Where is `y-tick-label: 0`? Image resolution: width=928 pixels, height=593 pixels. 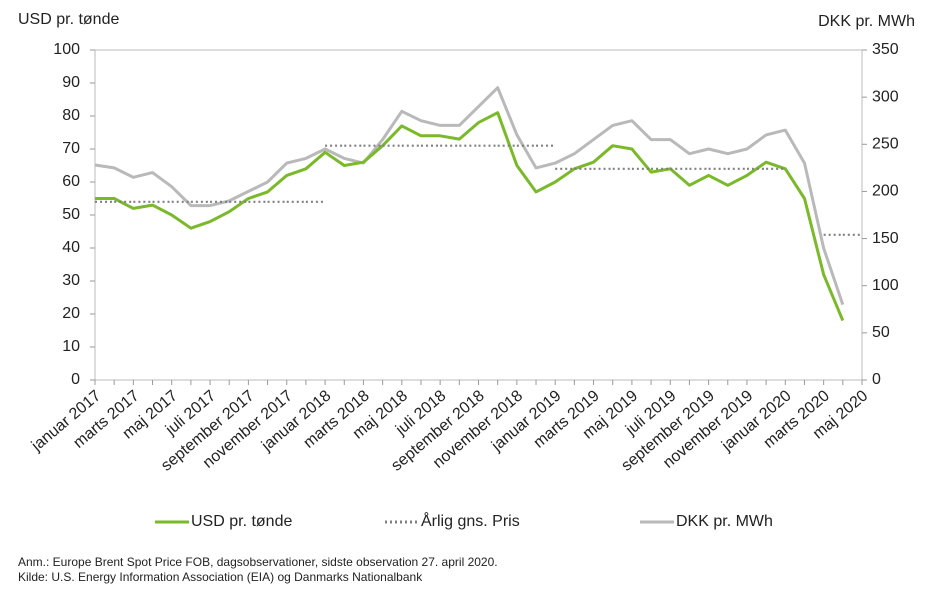 y-tick-label: 0 is located at coordinates (75, 379).